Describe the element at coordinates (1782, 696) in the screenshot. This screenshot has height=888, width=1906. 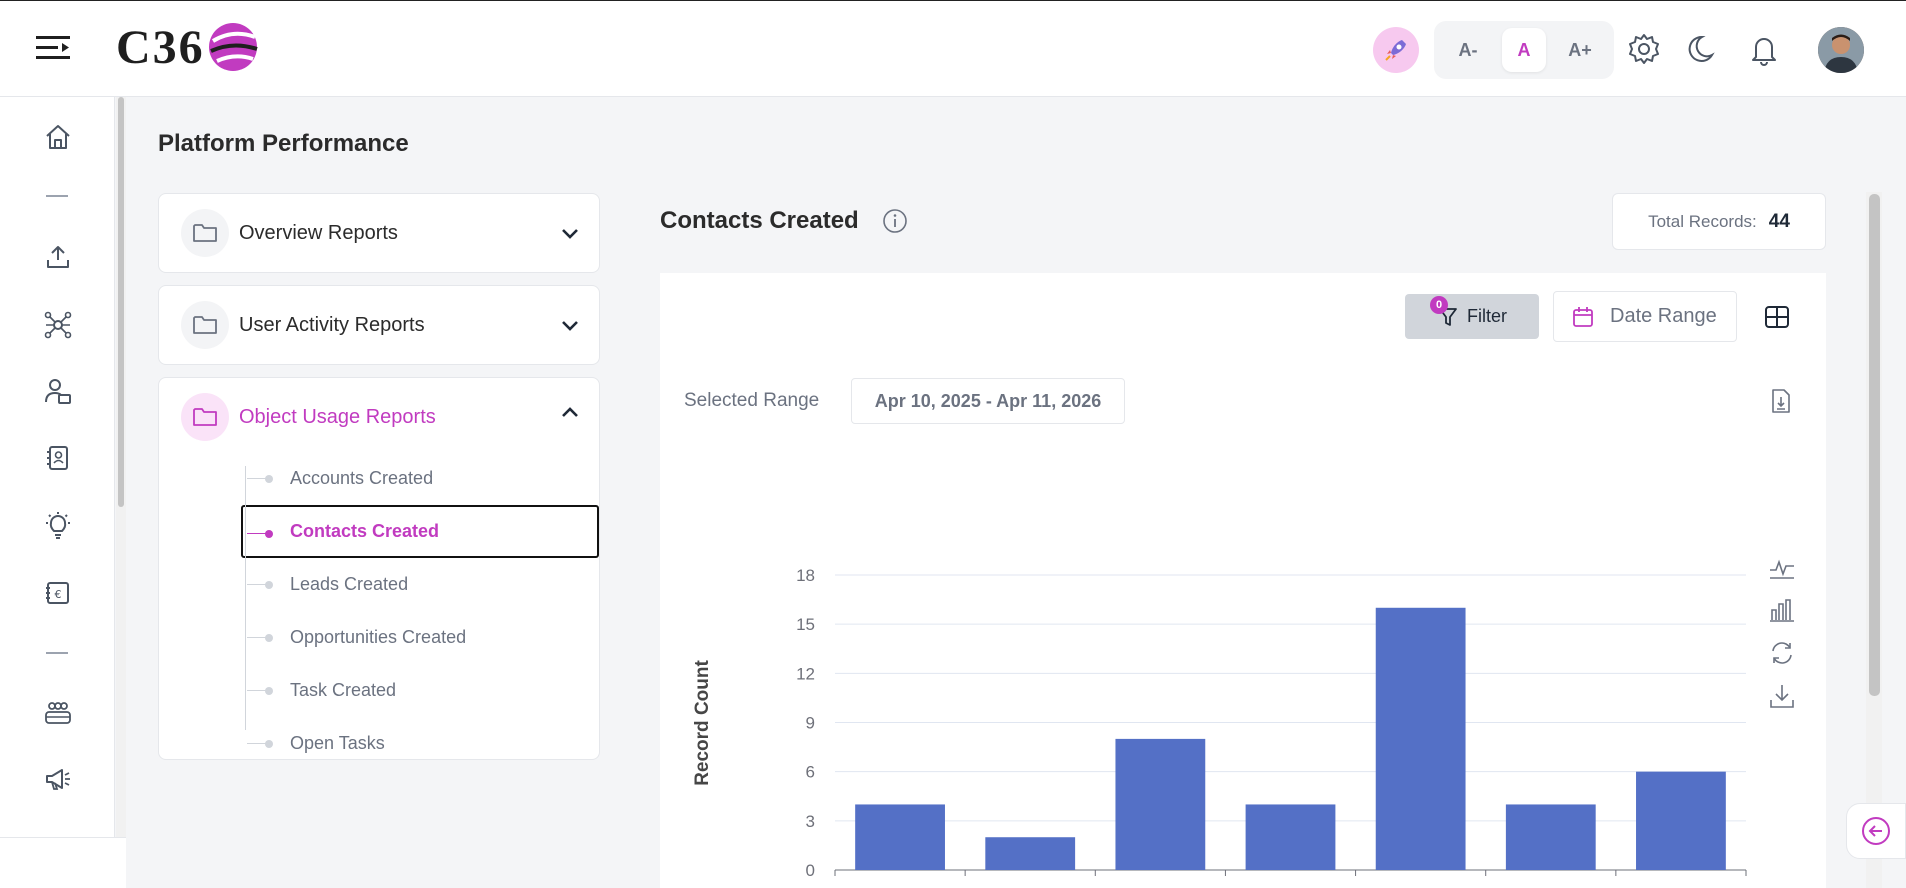
I see `download-icon` at that location.